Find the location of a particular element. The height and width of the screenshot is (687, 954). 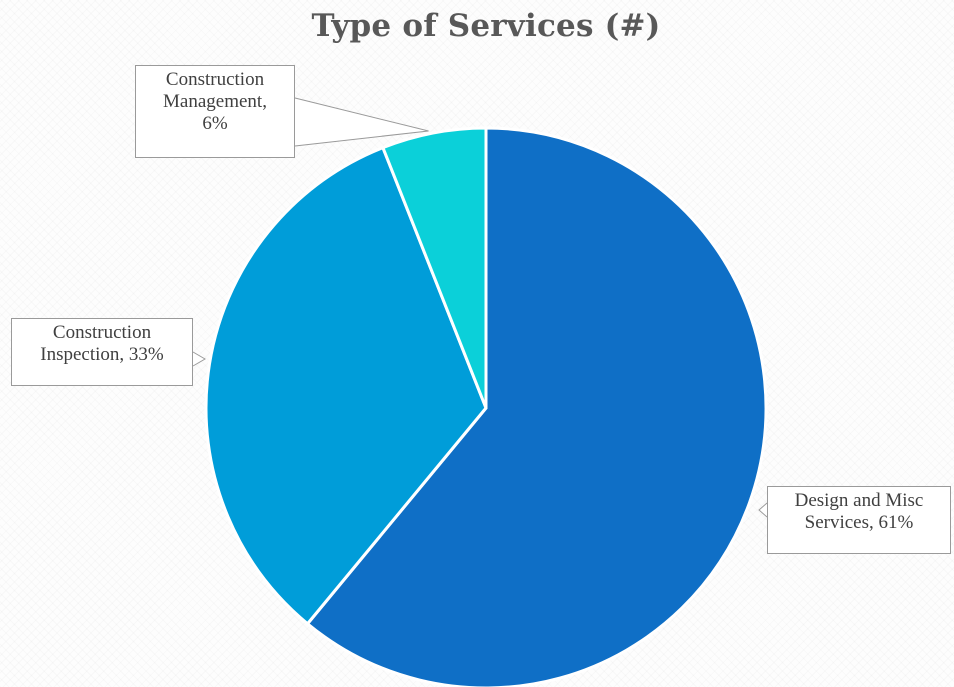

data-label-construction-management: Construction Management, 6% is located at coordinates (215, 111).